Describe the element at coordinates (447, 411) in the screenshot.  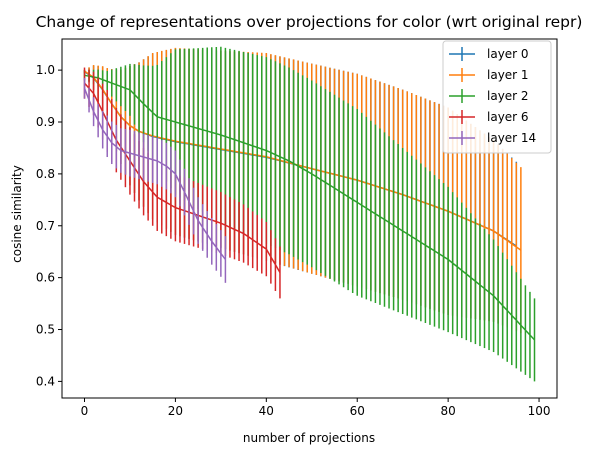
I see `x-tick-label: 80` at that location.